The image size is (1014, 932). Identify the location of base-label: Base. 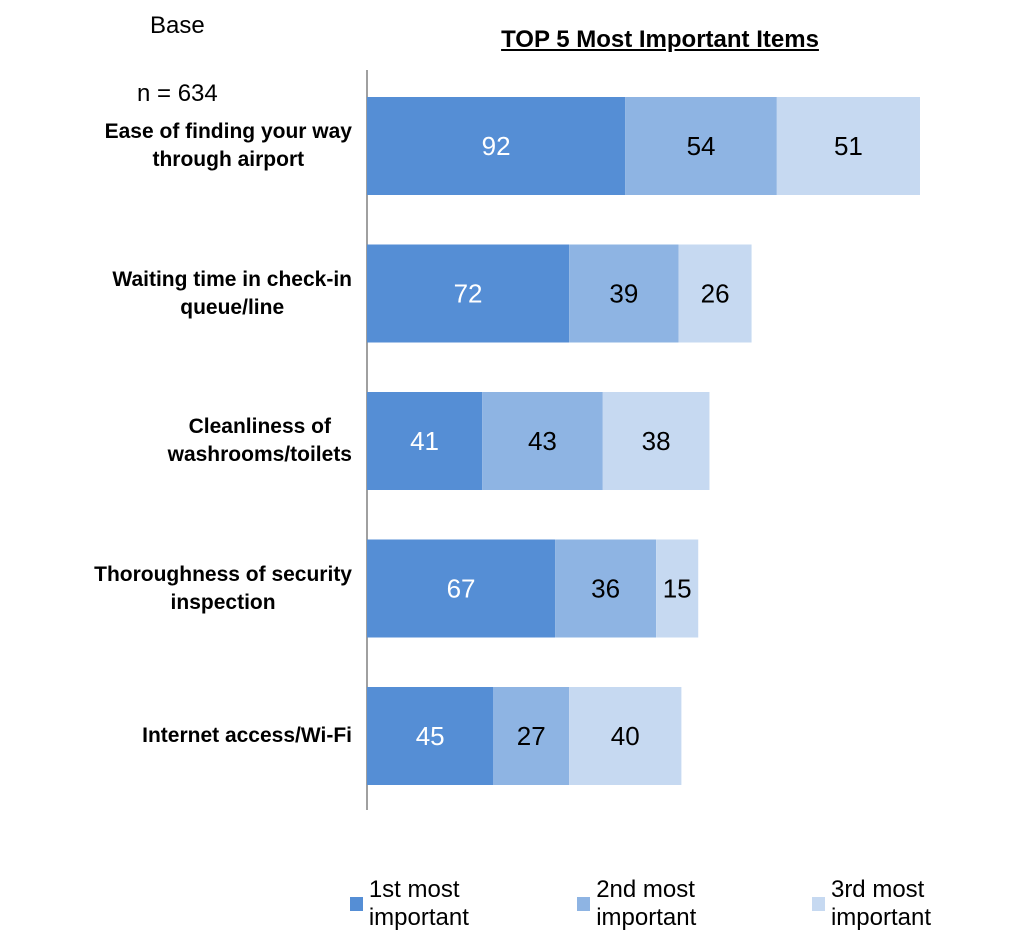
(177, 25).